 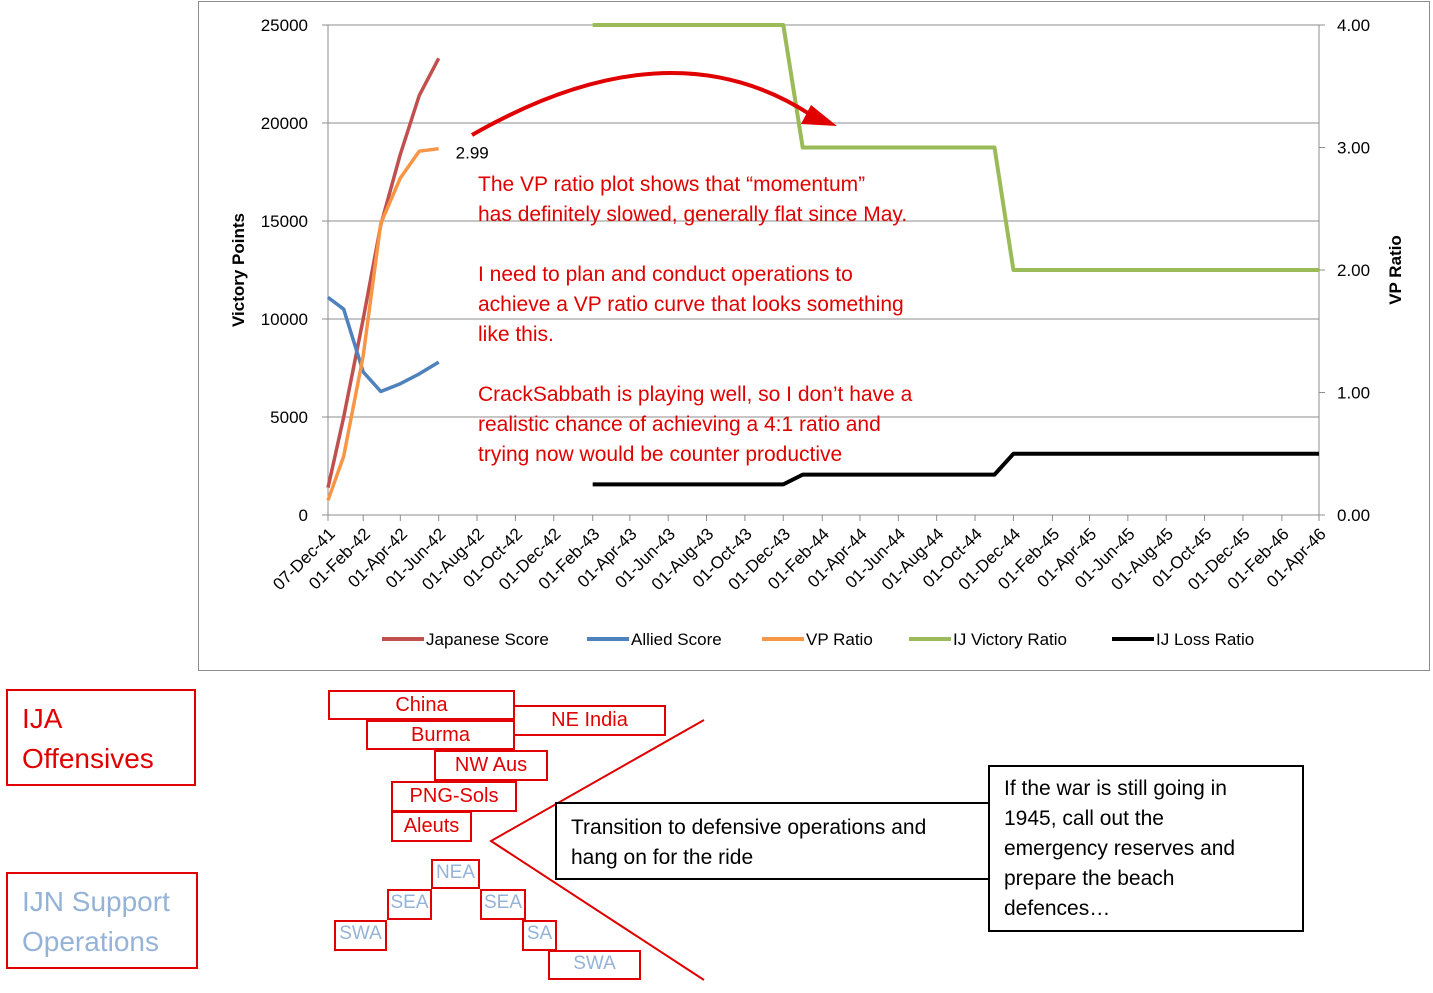 I want to click on y-left-tick-label: 25000, so click(x=284, y=25).